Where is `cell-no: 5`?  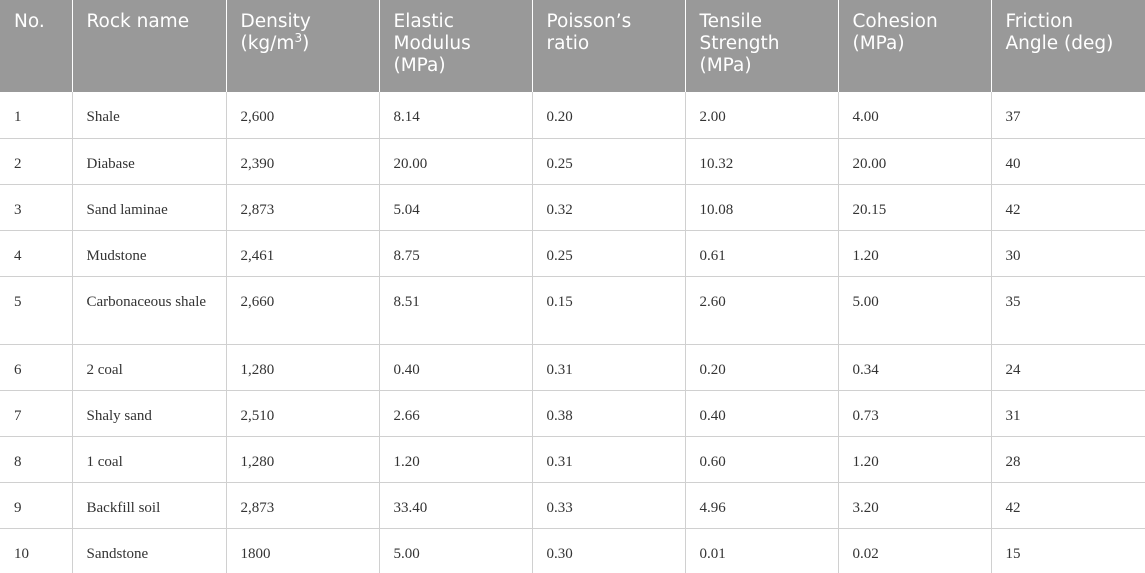
cell-no: 5 is located at coordinates (36, 310).